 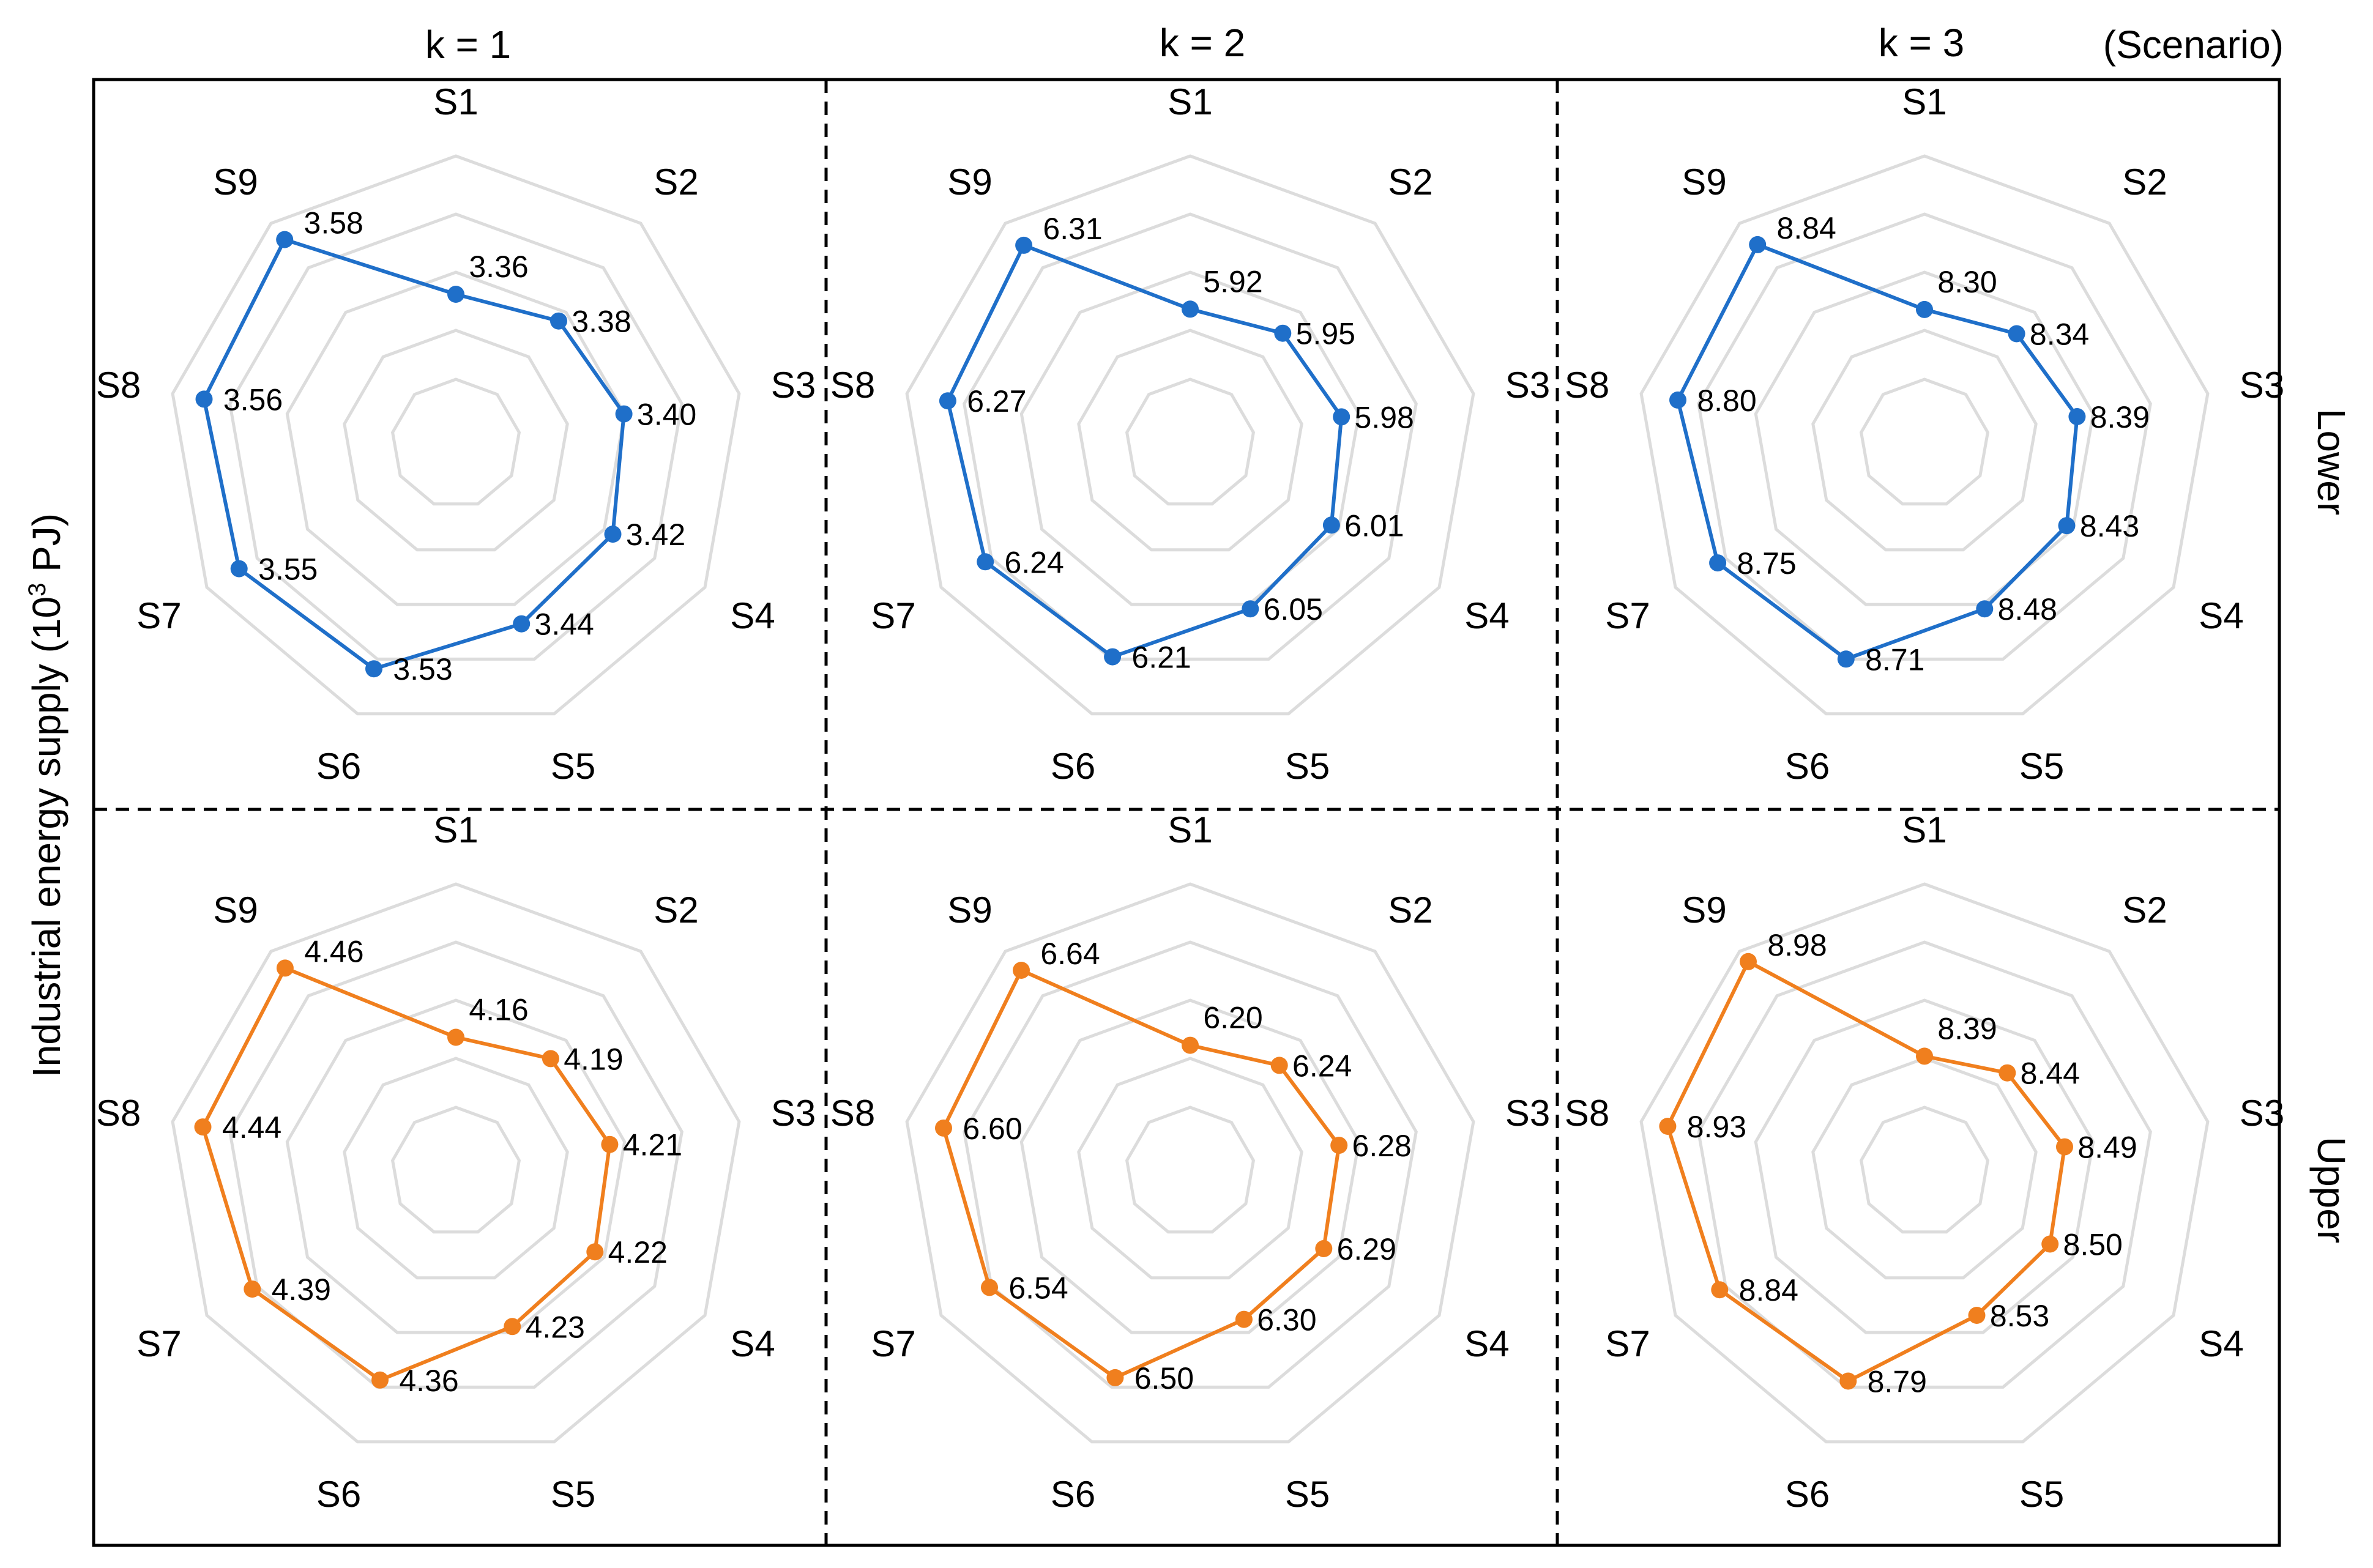 I want to click on data-value-label: 8.39, so click(x=1967, y=1028).